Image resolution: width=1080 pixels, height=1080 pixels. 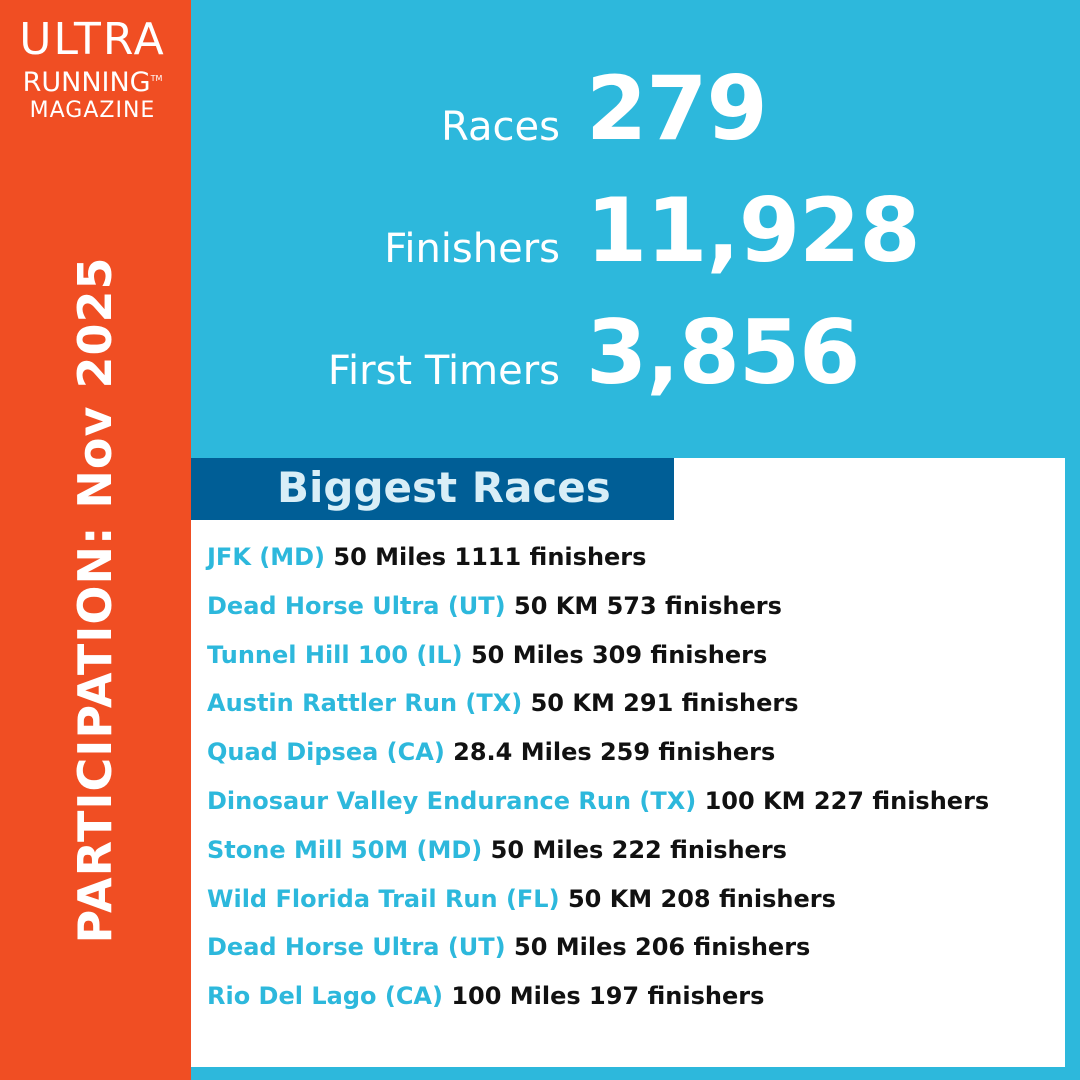 What do you see at coordinates (326, 752) in the screenshot?
I see `race-name: Quad Dipsea (CA)` at bounding box center [326, 752].